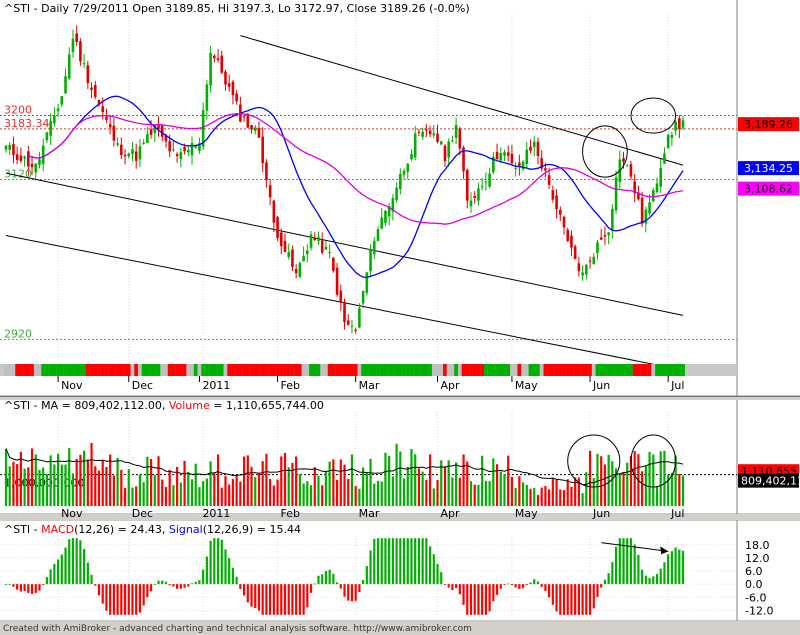 The height and width of the screenshot is (635, 800). Describe the element at coordinates (72, 385) in the screenshot. I see `month-label: Nov` at that location.